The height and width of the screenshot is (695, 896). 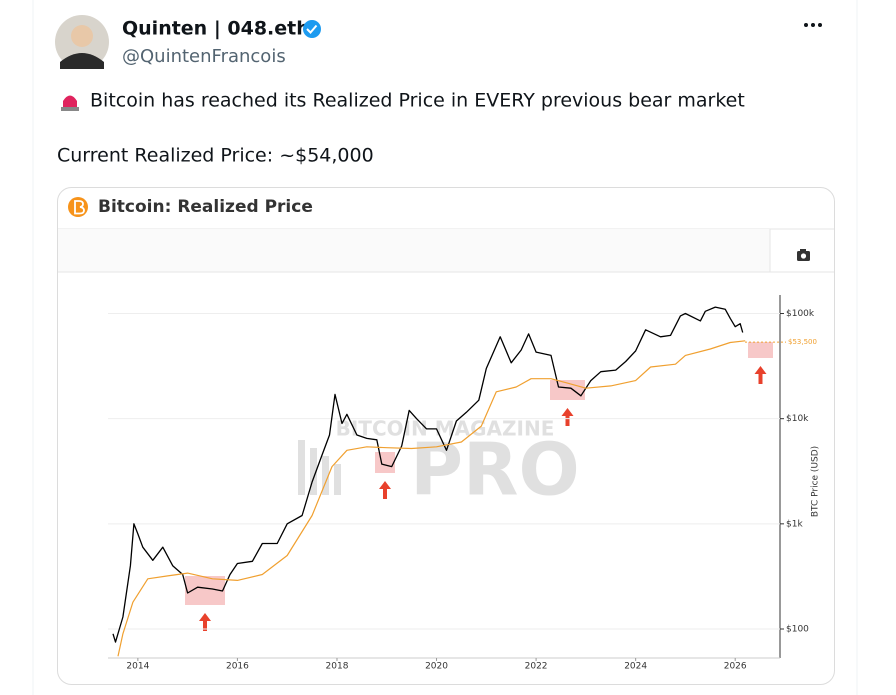 I want to click on avatar, so click(x=82, y=42).